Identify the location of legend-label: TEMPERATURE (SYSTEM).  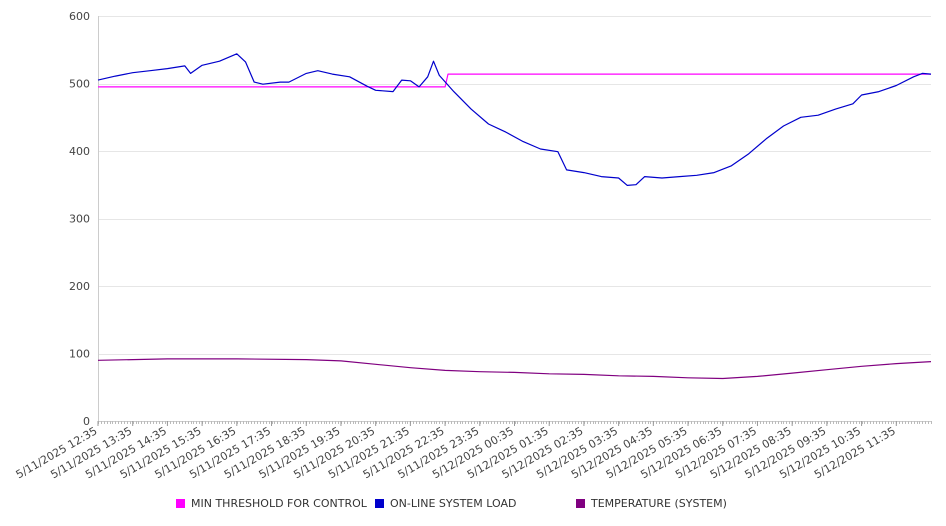
(659, 503).